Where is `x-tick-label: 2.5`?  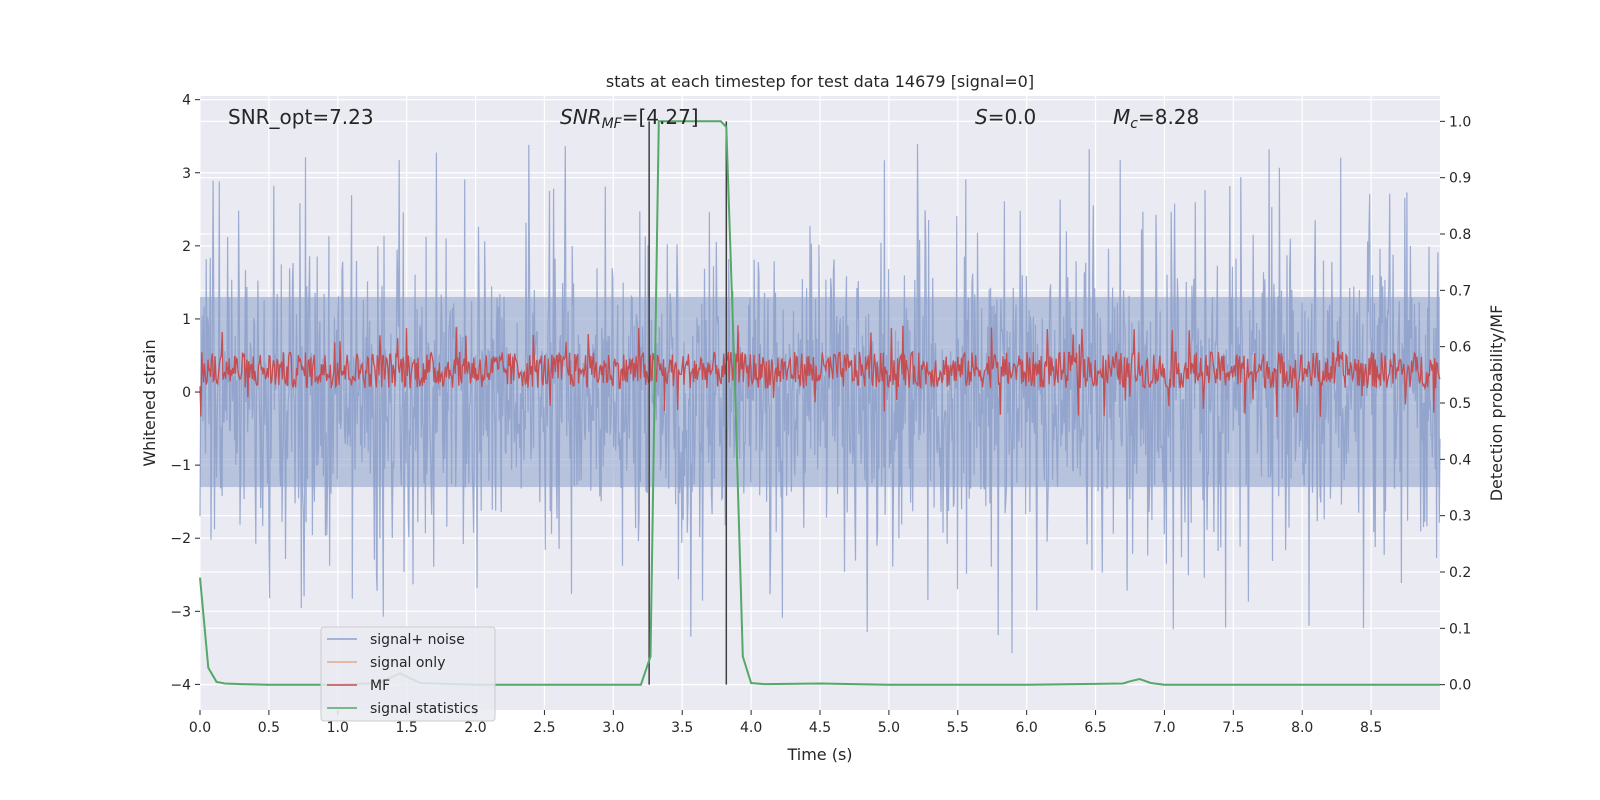
x-tick-label: 2.5 is located at coordinates (544, 728).